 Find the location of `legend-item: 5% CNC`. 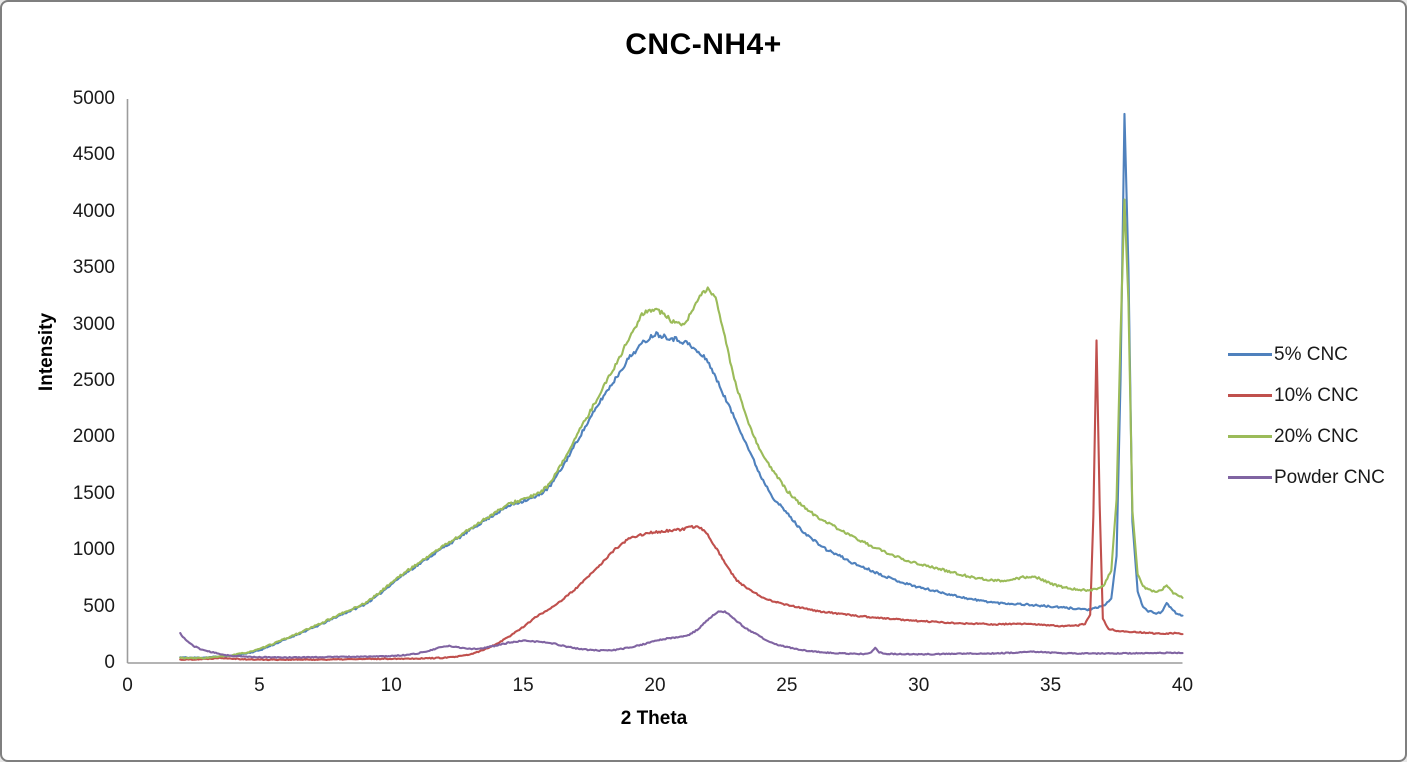

legend-item: 5% CNC is located at coordinates (1306, 354).